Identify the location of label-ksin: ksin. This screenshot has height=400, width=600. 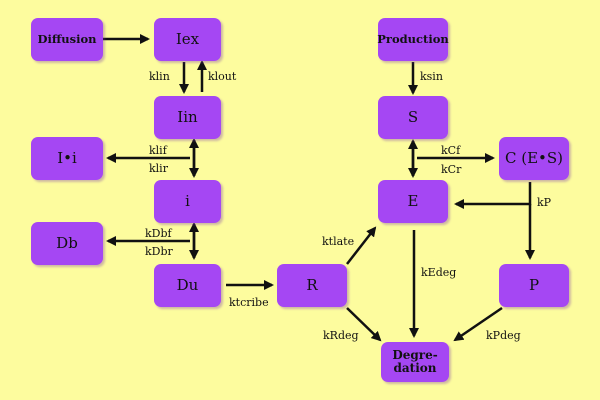
(431, 76).